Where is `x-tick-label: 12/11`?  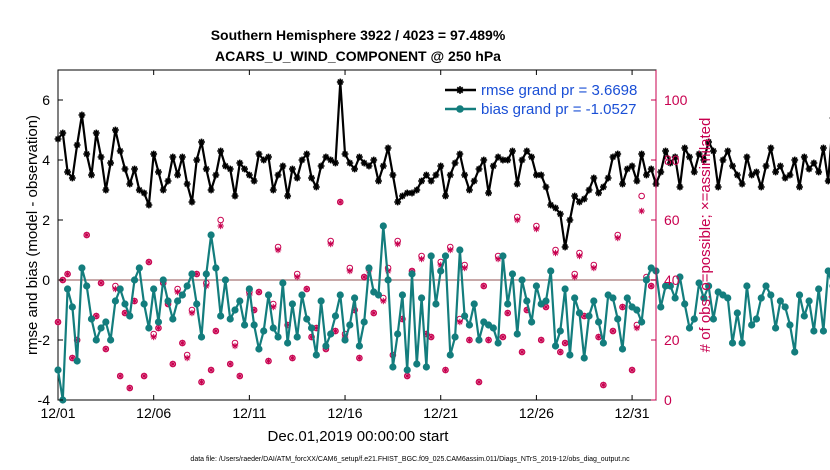 x-tick-label: 12/11 is located at coordinates (249, 413).